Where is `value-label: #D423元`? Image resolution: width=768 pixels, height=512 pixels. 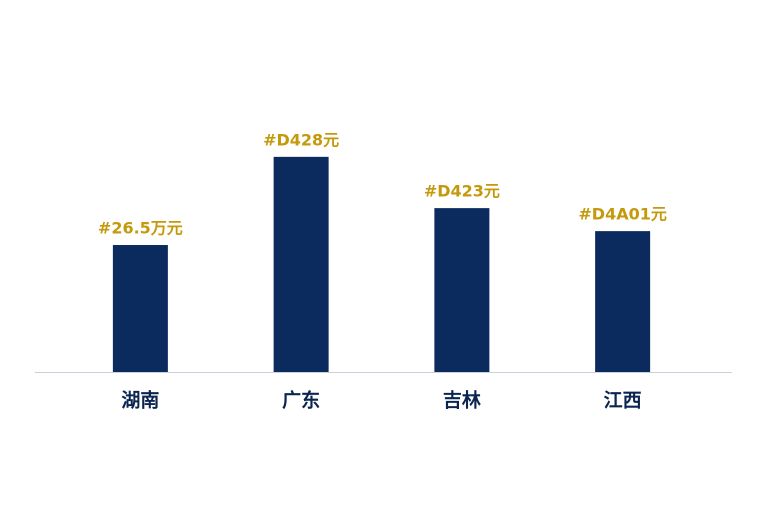
value-label: #D423元 is located at coordinates (462, 191).